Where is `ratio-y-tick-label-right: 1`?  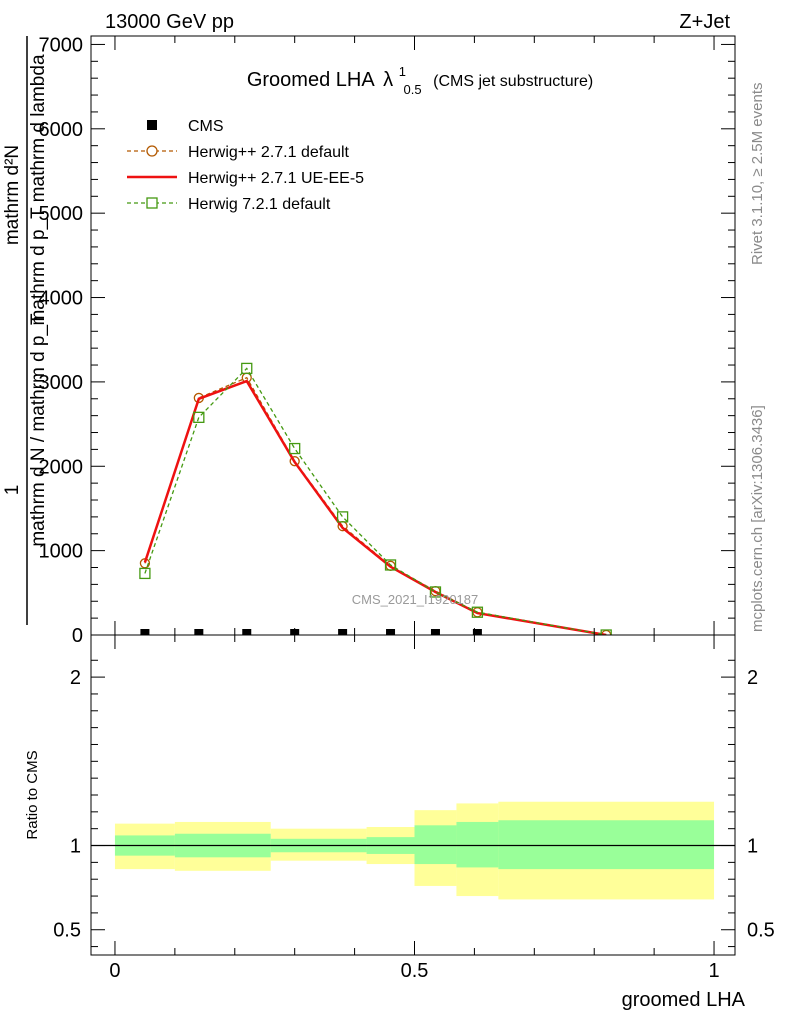 ratio-y-tick-label-right: 1 is located at coordinates (752, 847).